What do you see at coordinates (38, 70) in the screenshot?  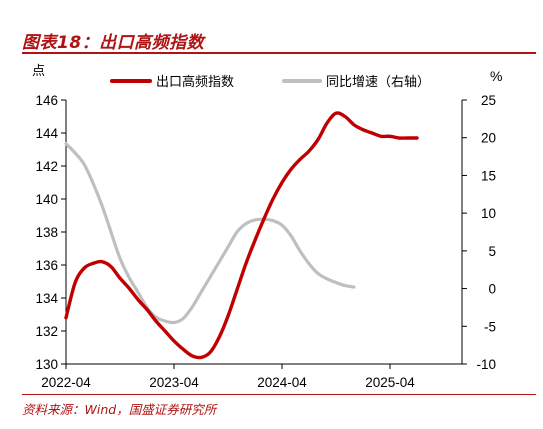 I see `left-axis-unit-label: 点` at bounding box center [38, 70].